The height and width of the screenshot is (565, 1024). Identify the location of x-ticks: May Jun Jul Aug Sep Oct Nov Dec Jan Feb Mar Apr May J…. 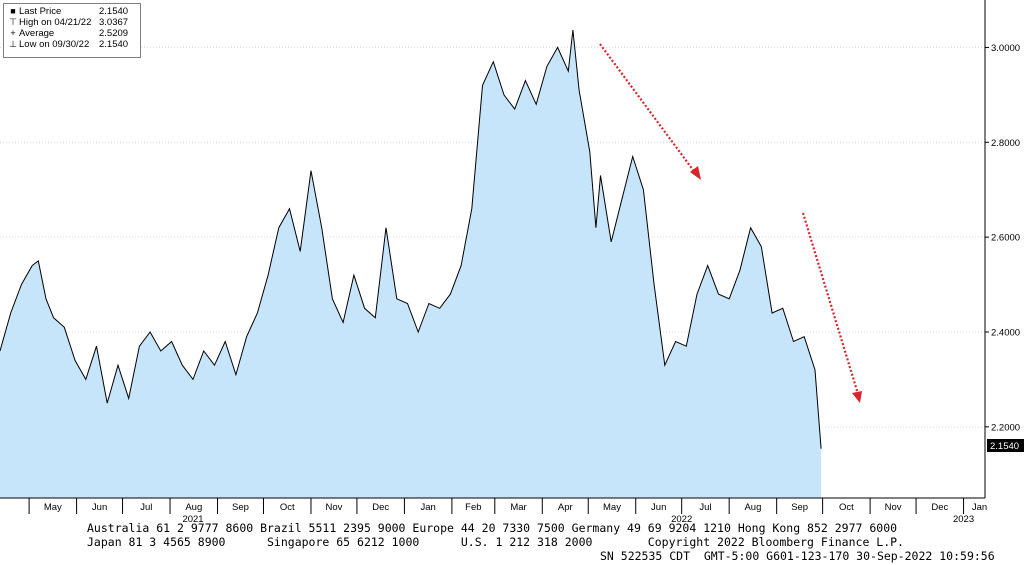
(507, 506).